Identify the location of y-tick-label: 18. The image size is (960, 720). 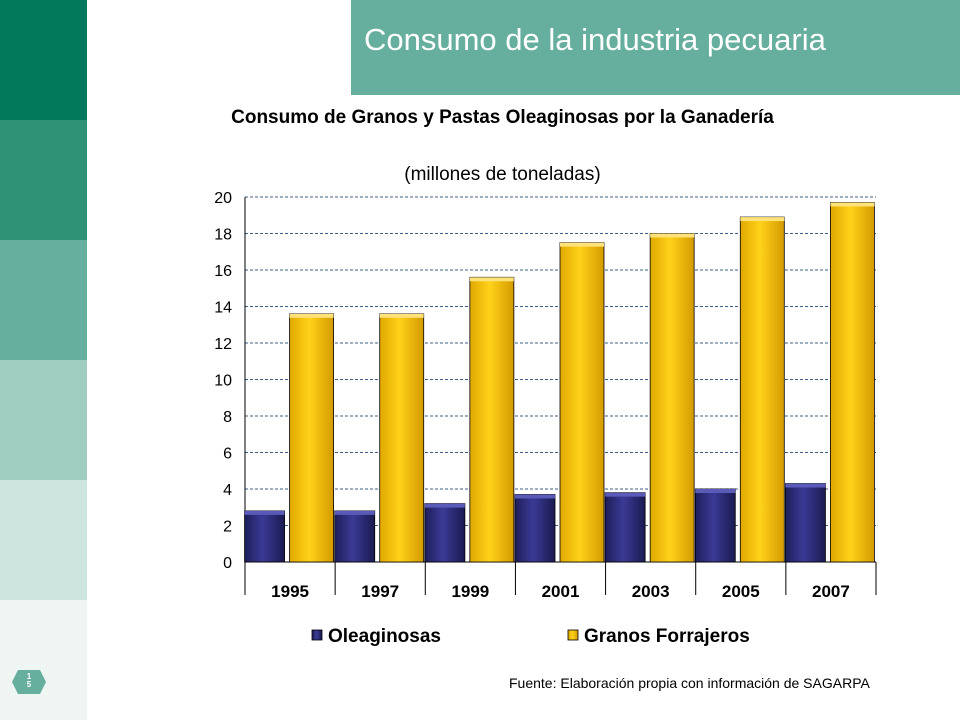
(223, 235).